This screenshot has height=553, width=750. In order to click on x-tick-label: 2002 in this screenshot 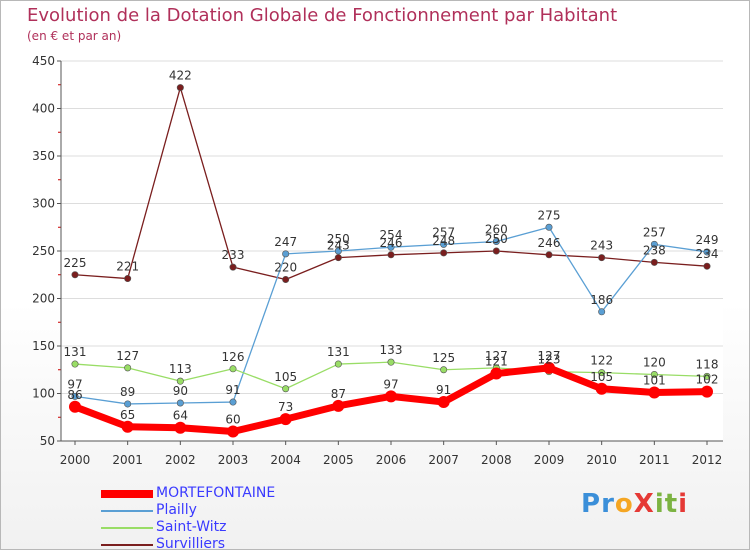, I will do `click(180, 460)`.